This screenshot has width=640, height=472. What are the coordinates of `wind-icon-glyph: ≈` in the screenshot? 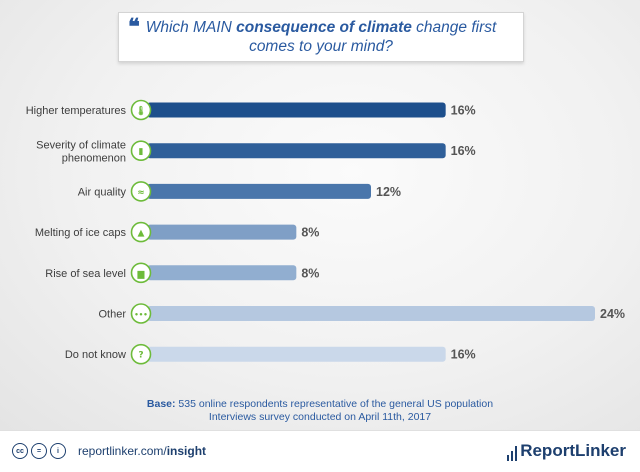 It's located at (141, 193).